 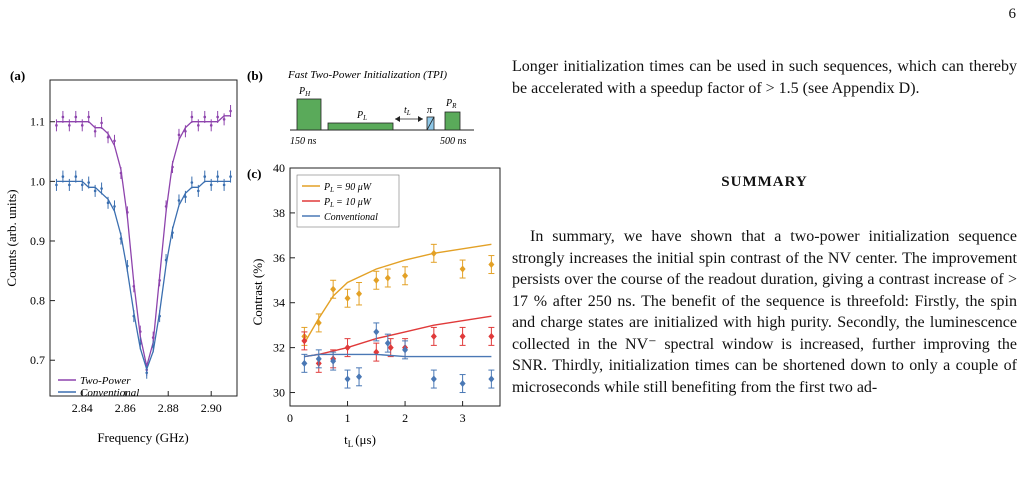 I want to click on summary-heading: SUMMARY, so click(x=764, y=182).